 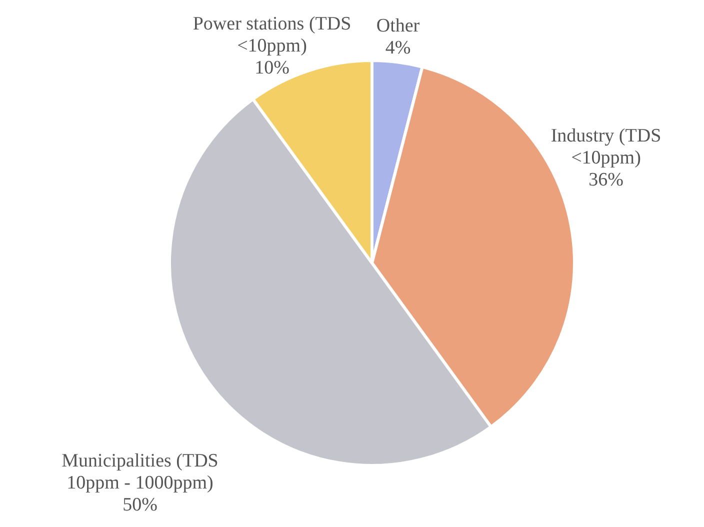 I want to click on data-label: 36%, so click(x=606, y=179).